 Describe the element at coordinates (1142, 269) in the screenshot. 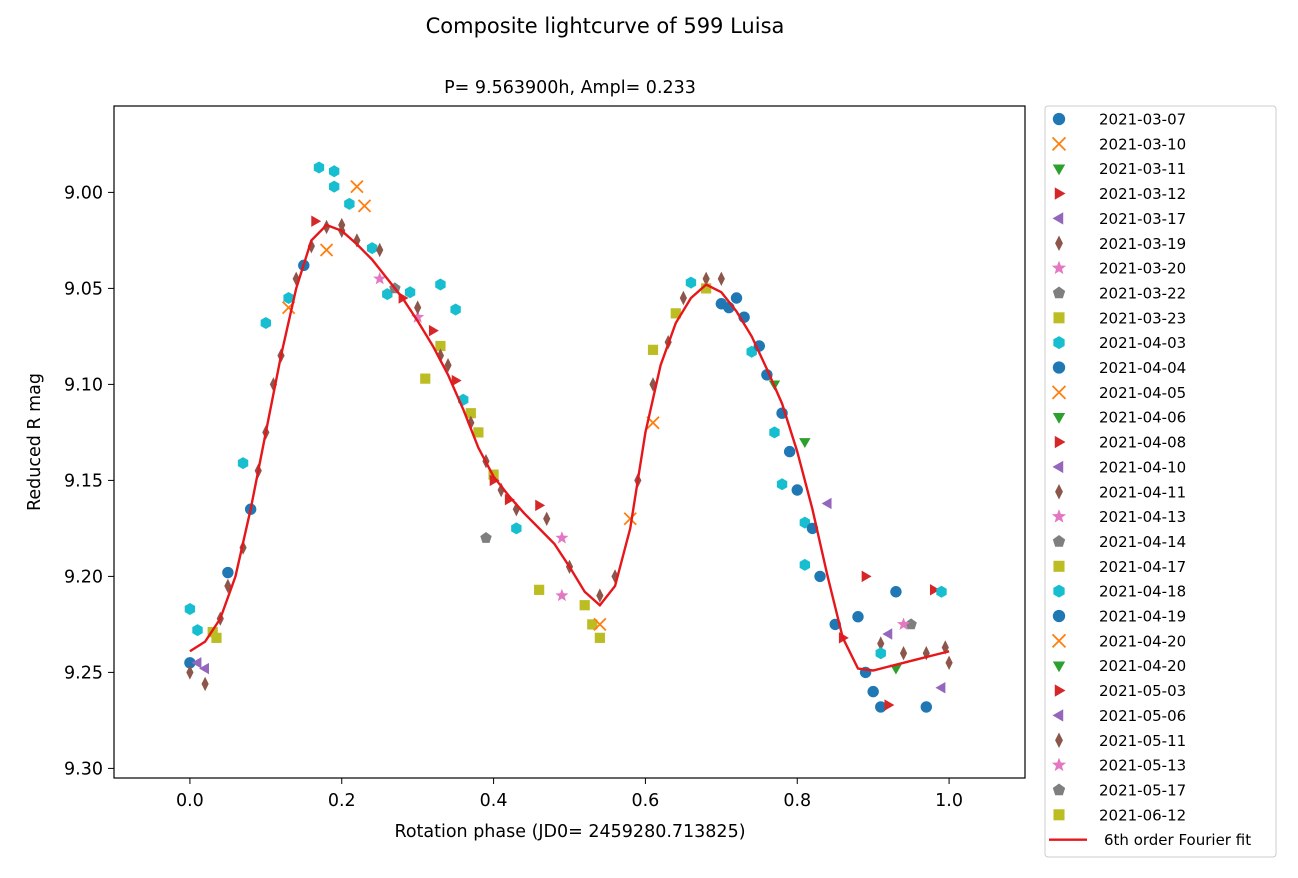

I see `legend-label: 2021-03-20` at that location.